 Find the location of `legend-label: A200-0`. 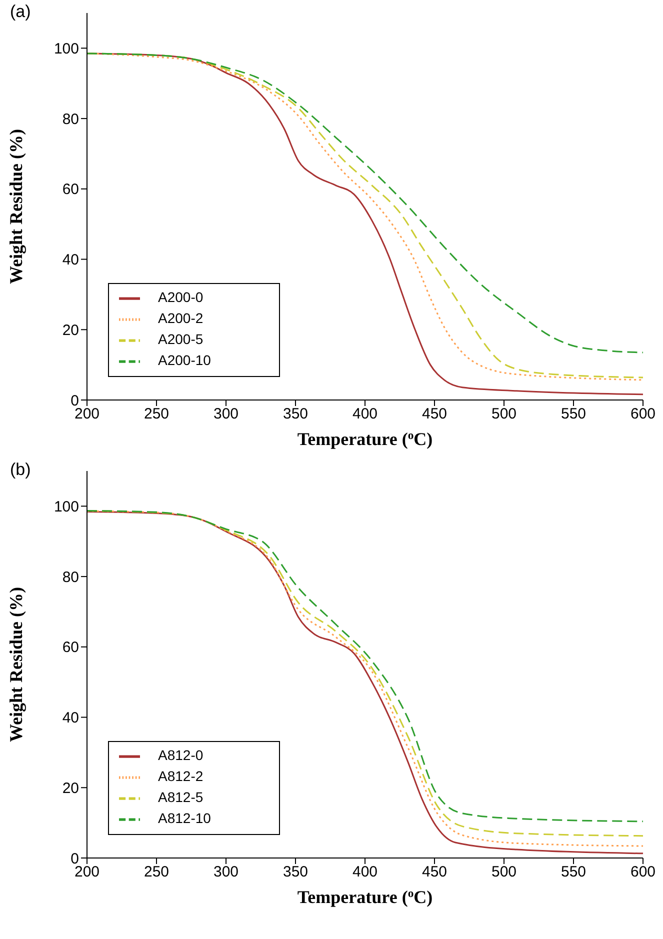

legend-label: A200-0 is located at coordinates (181, 297).